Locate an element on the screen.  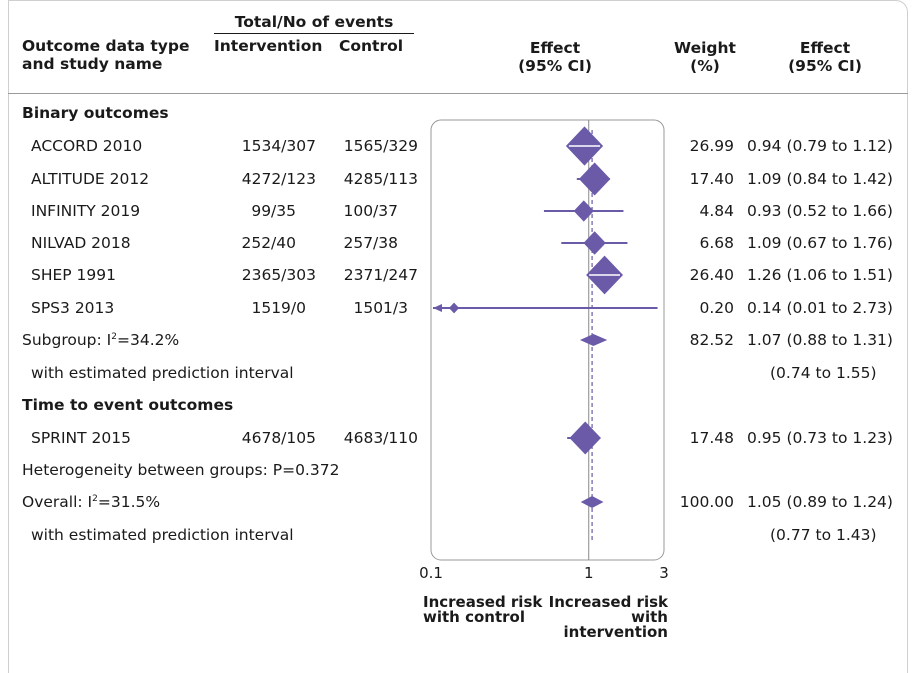
ci-arrow is located at coordinates (437, 308).